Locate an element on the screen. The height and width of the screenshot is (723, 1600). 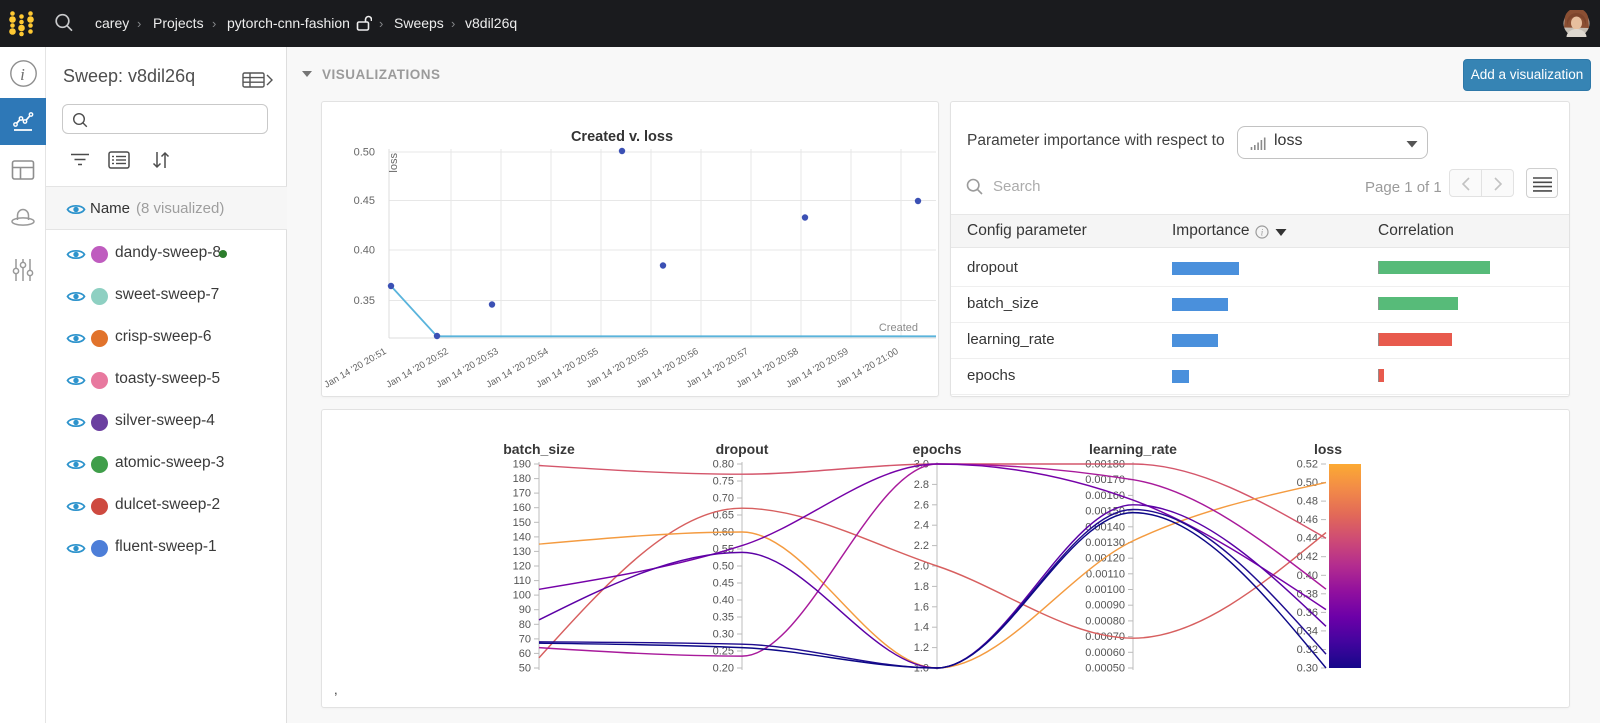
svg-text: 0.00160 is located at coordinates (1105, 496).